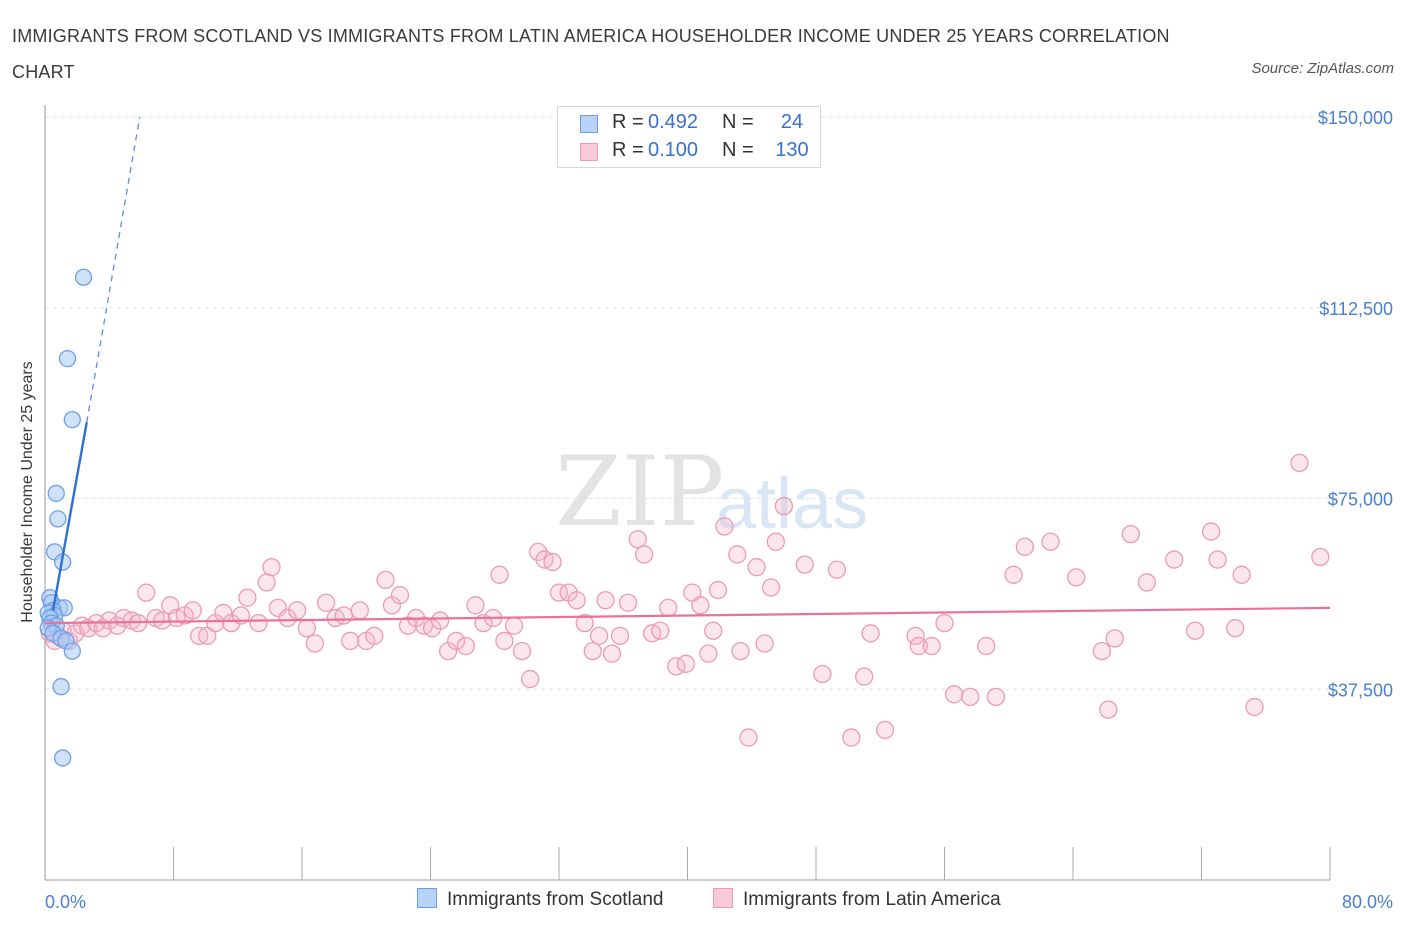  What do you see at coordinates (1355, 118) in the screenshot?
I see `y-tick-label: $150,000` at bounding box center [1355, 118].